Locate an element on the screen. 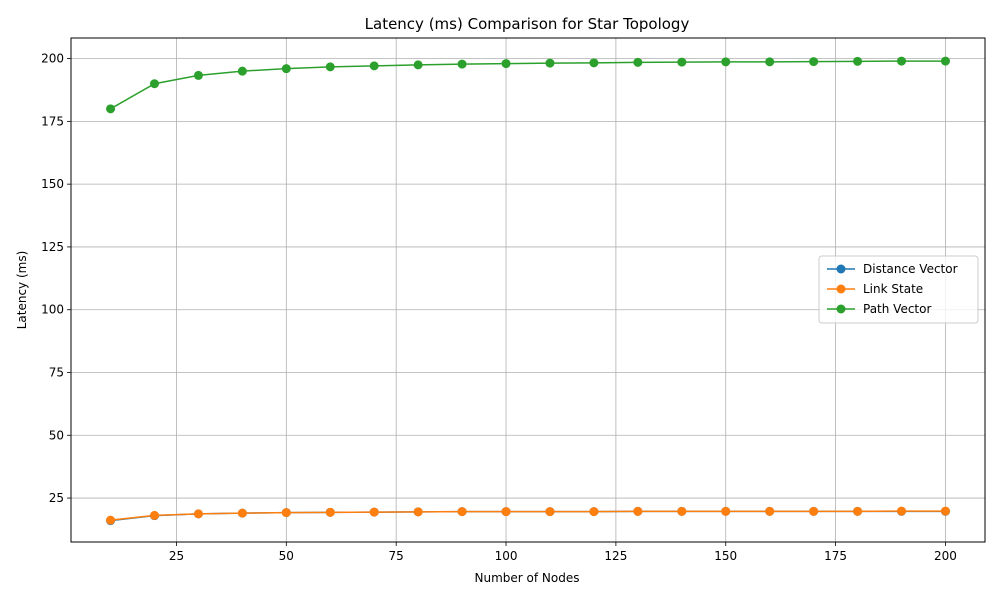 This screenshot has height=604, width=1000. y-tick-label: 75 is located at coordinates (56, 372).